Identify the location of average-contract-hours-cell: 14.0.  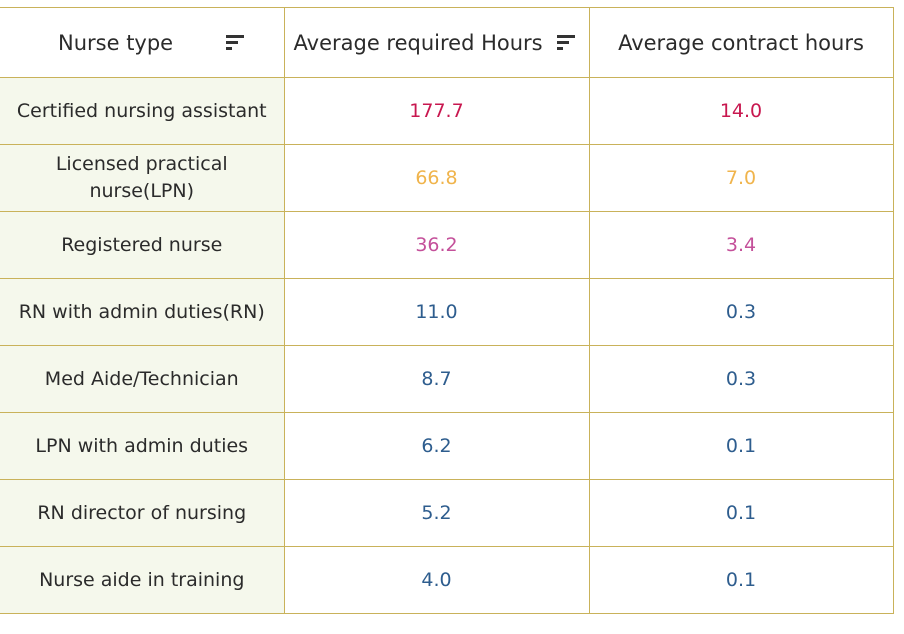
(741, 111).